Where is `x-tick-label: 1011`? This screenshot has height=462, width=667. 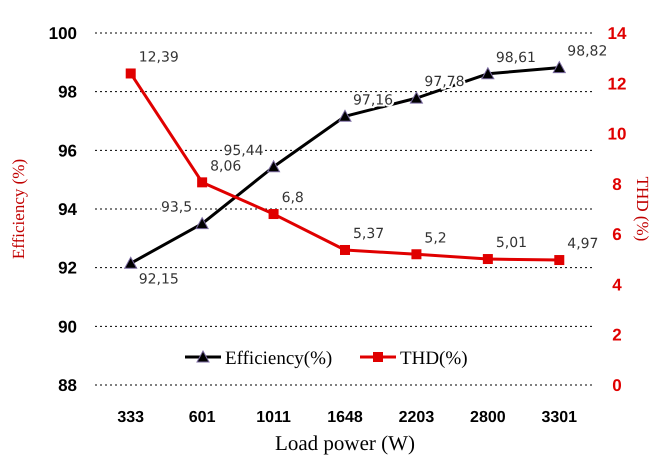 x-tick-label: 1011 is located at coordinates (274, 417).